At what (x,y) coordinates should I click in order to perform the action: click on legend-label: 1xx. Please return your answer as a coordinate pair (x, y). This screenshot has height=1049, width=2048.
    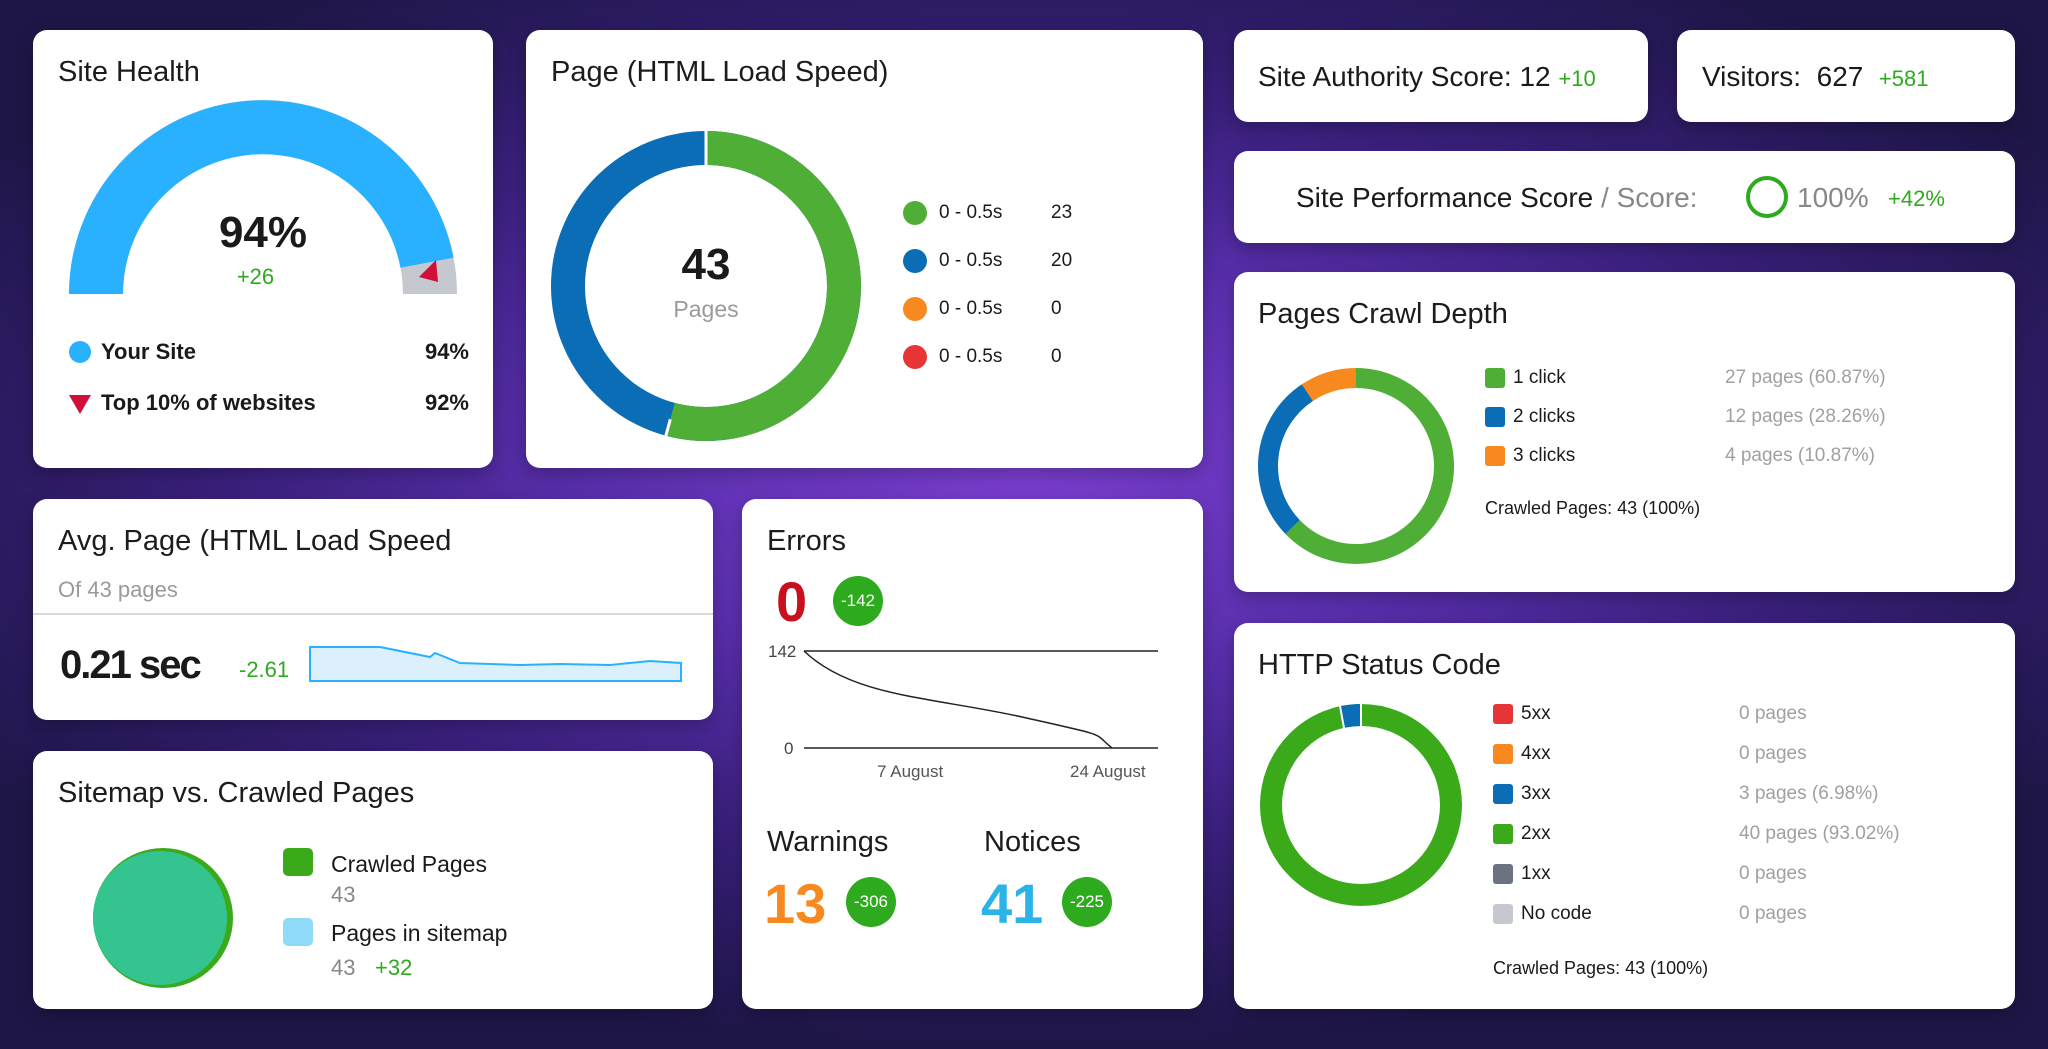
    Looking at the image, I should click on (1536, 873).